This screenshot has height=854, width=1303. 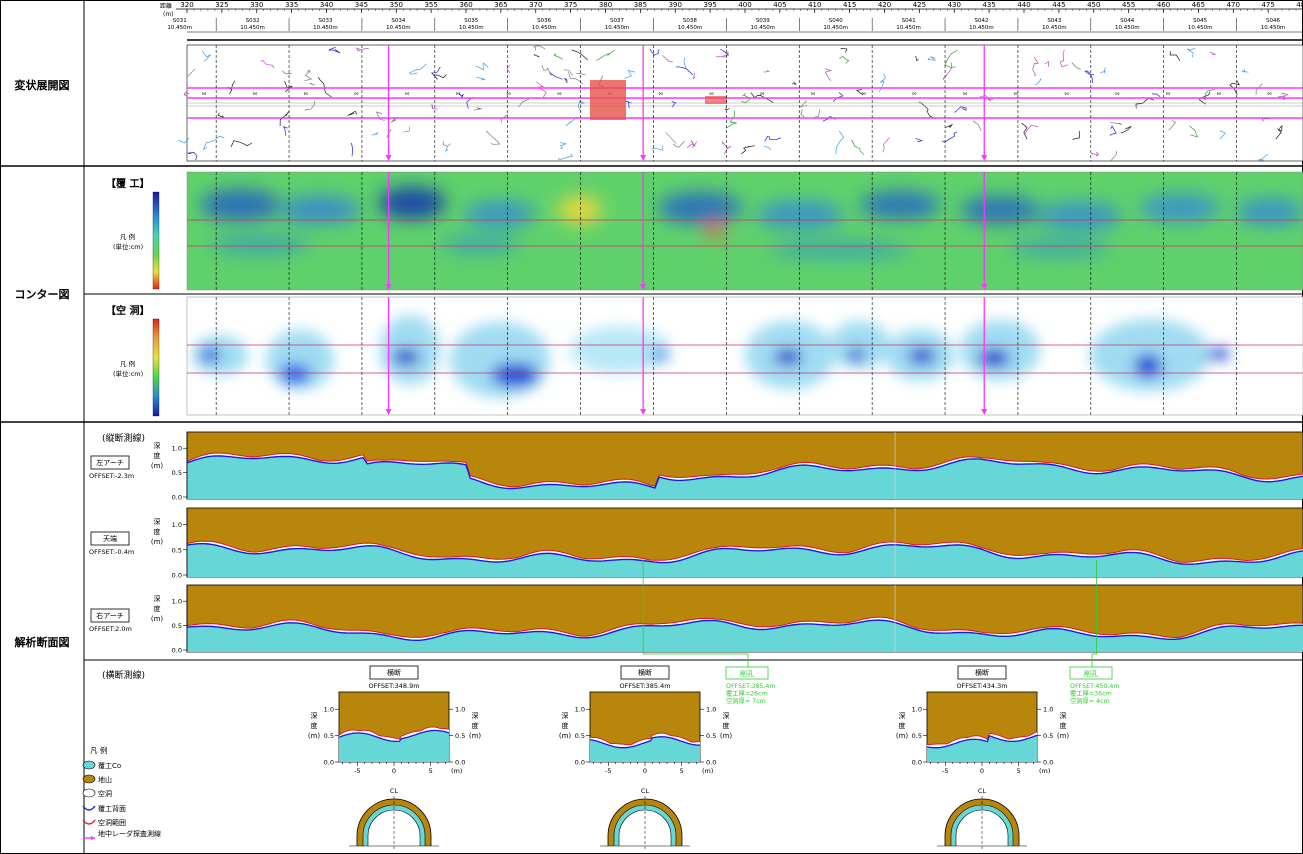 I want to click on section-label-contour: コンター図, so click(x=42, y=294).